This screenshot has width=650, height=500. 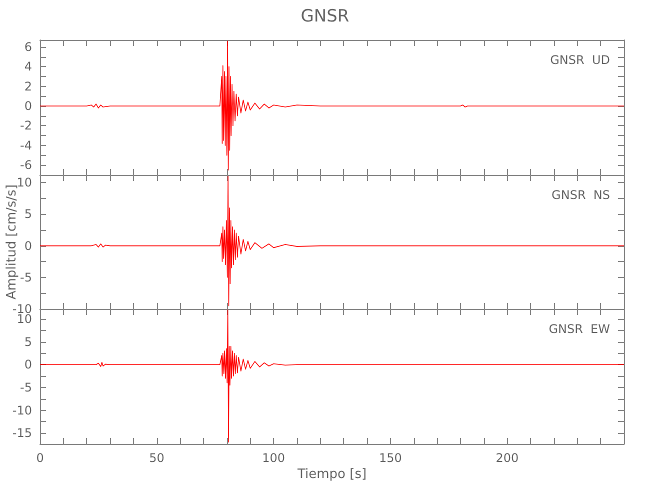 I want to click on y-tick-label: -6, so click(x=26, y=165).